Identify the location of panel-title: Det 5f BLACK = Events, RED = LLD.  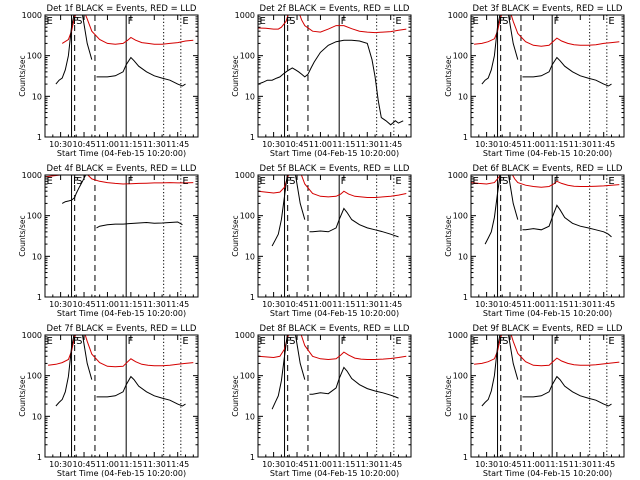
(335, 169).